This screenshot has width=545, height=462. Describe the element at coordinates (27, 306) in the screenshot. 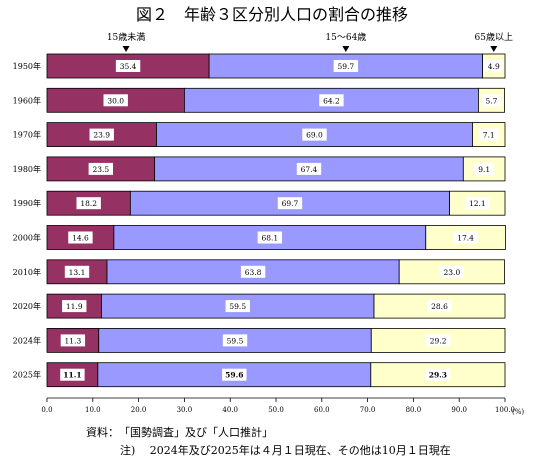

I see `y-label: 2020年` at that location.